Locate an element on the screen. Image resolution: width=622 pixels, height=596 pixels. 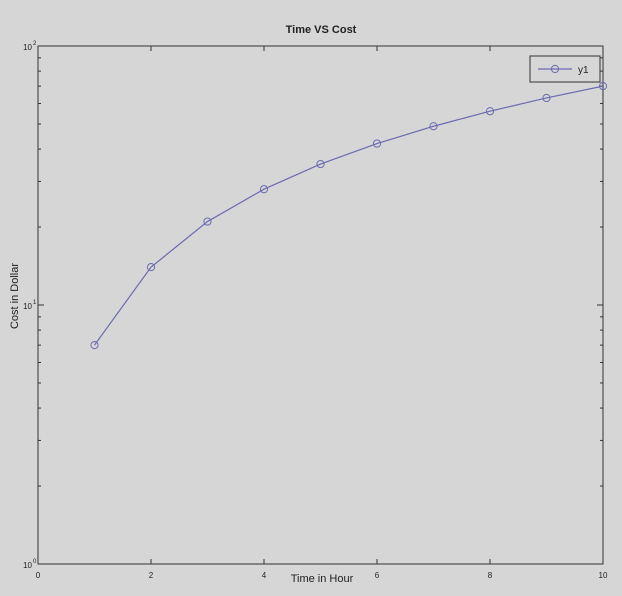
x-tick-label: 0 is located at coordinates (38, 575).